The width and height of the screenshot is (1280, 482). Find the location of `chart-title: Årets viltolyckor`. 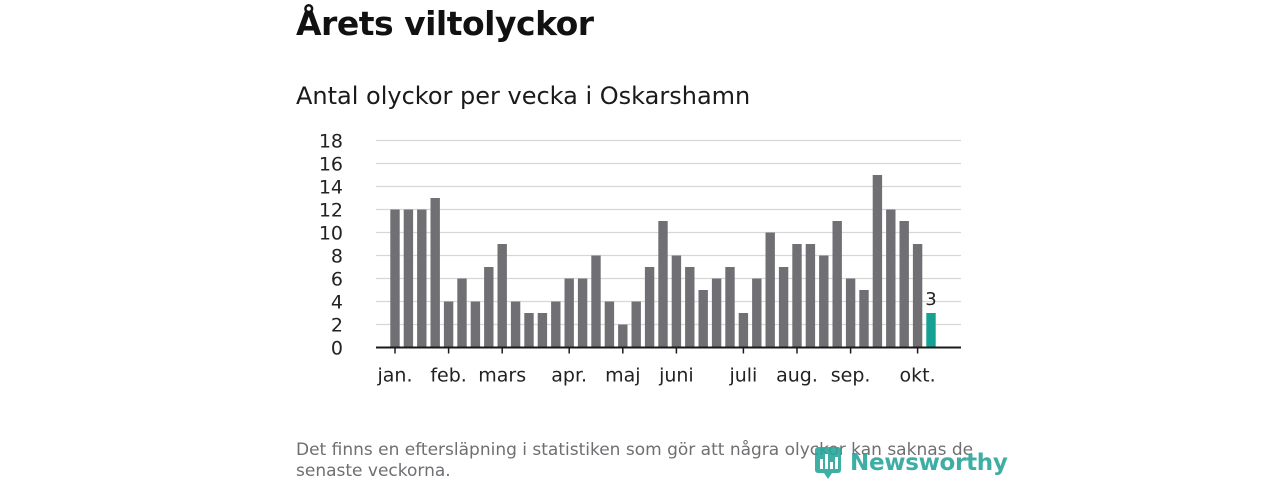

chart-title: Årets viltolyckor is located at coordinates (445, 23).